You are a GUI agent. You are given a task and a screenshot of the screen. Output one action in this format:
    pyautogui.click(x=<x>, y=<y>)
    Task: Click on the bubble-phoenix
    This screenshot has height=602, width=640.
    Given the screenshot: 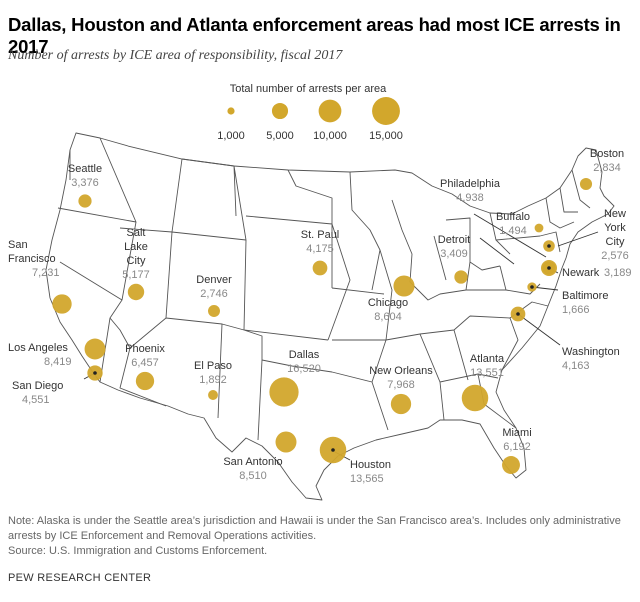 What is the action you would take?
    pyautogui.click(x=145, y=381)
    